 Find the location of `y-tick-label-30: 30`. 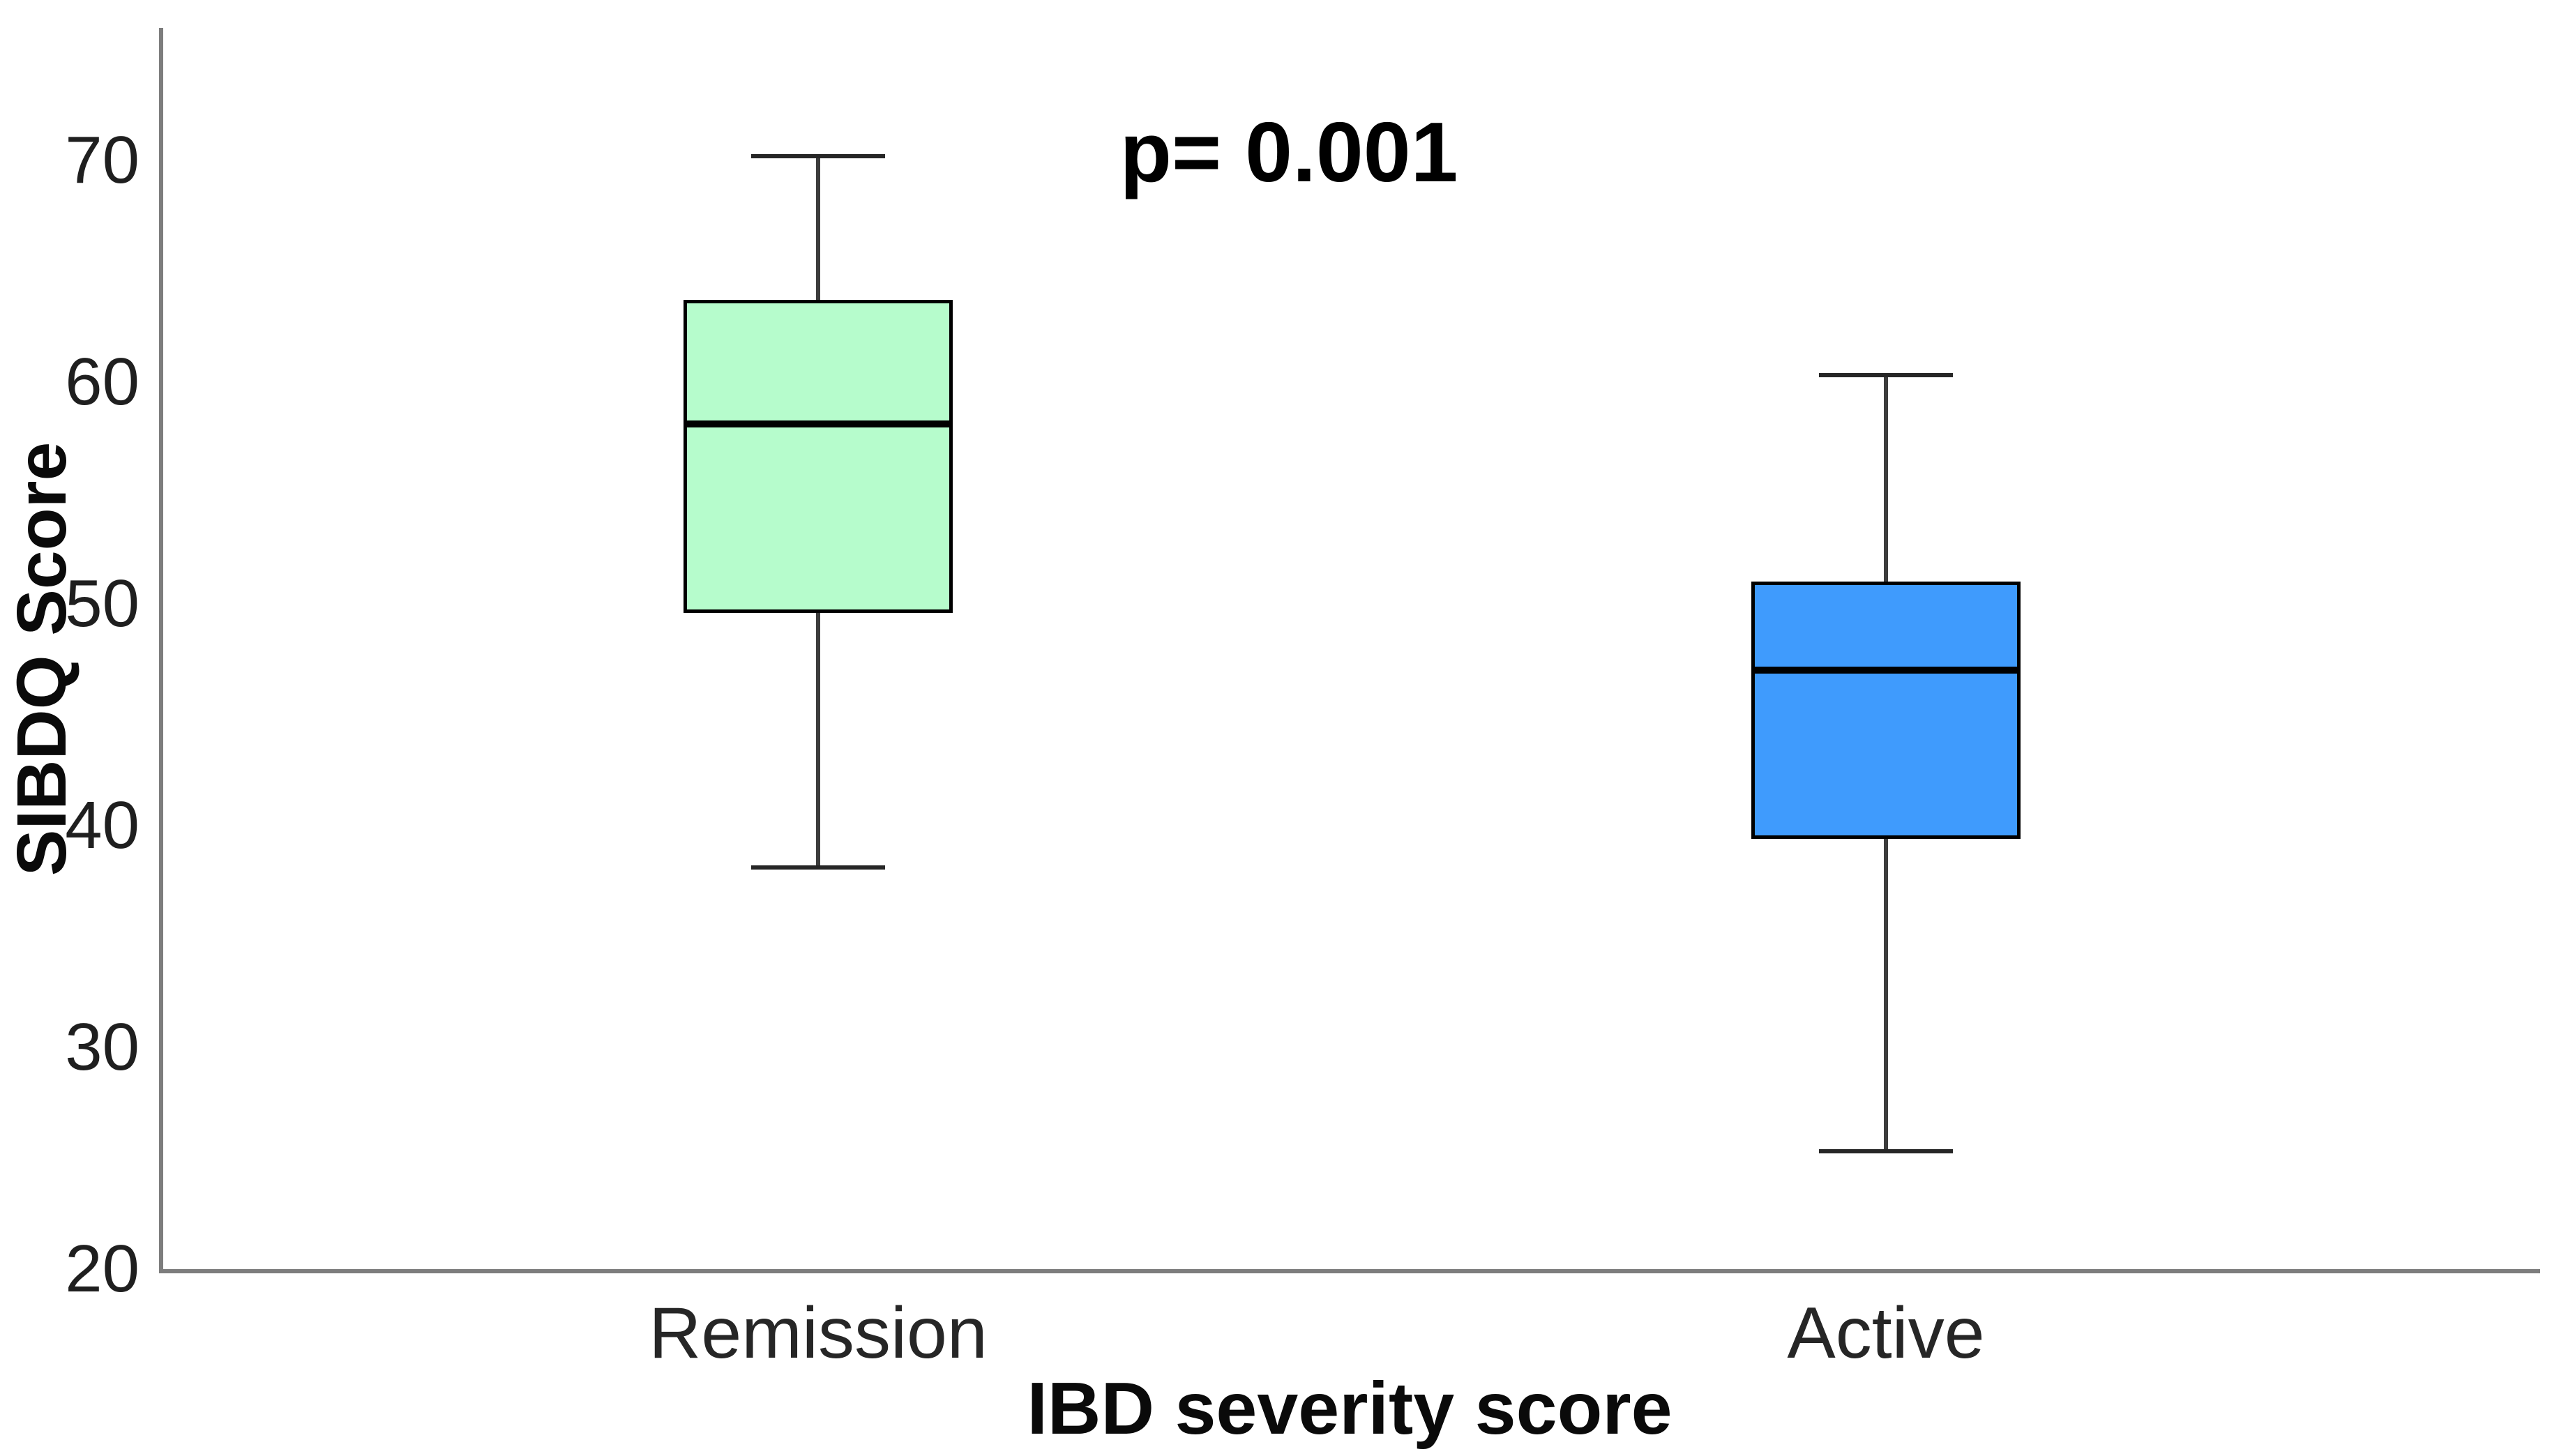

y-tick-label-30: 30 is located at coordinates (102, 1047).